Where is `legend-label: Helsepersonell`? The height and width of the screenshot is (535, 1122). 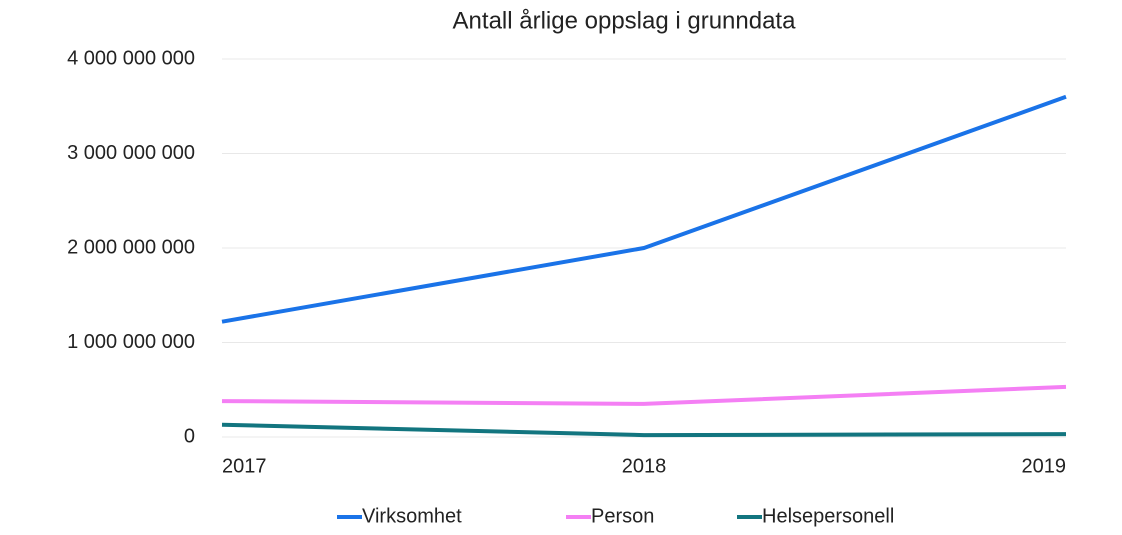
legend-label: Helsepersonell is located at coordinates (828, 516).